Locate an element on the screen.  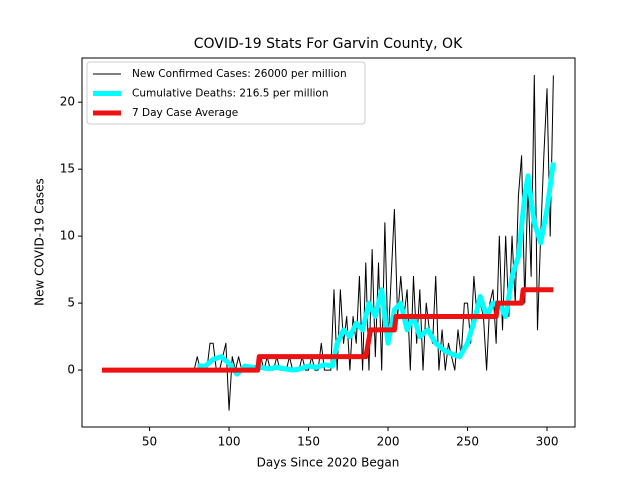
legend-label: 7 Day Case Average is located at coordinates (185, 113).